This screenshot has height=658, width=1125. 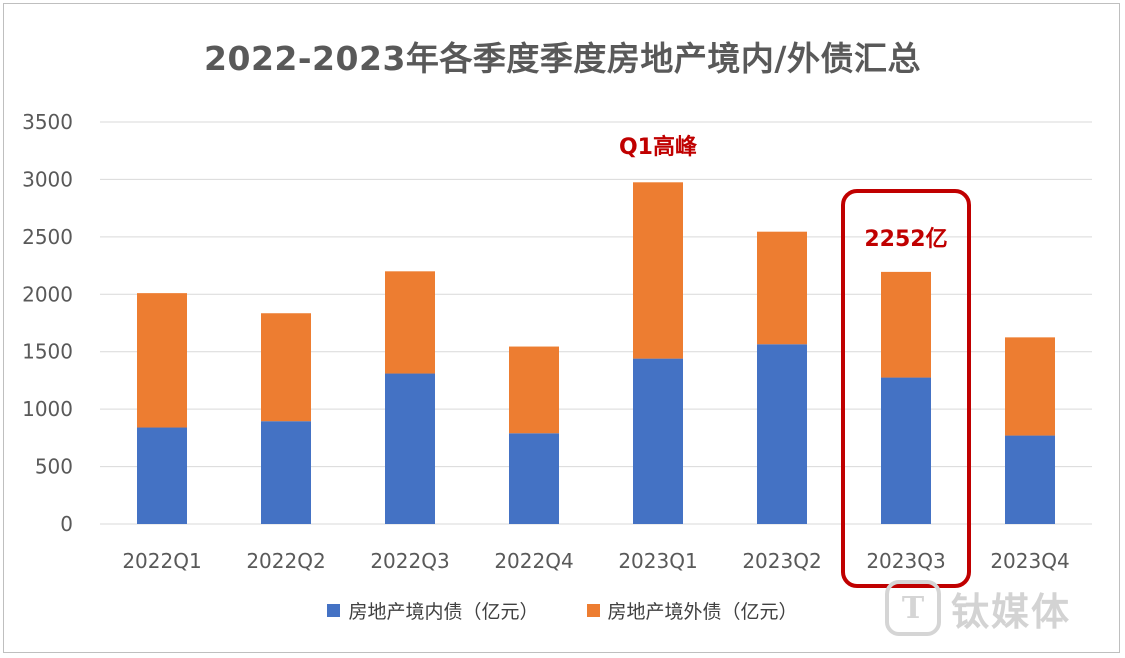 What do you see at coordinates (905, 239) in the screenshot?
I see `highlight-annotation: 2252亿` at bounding box center [905, 239].